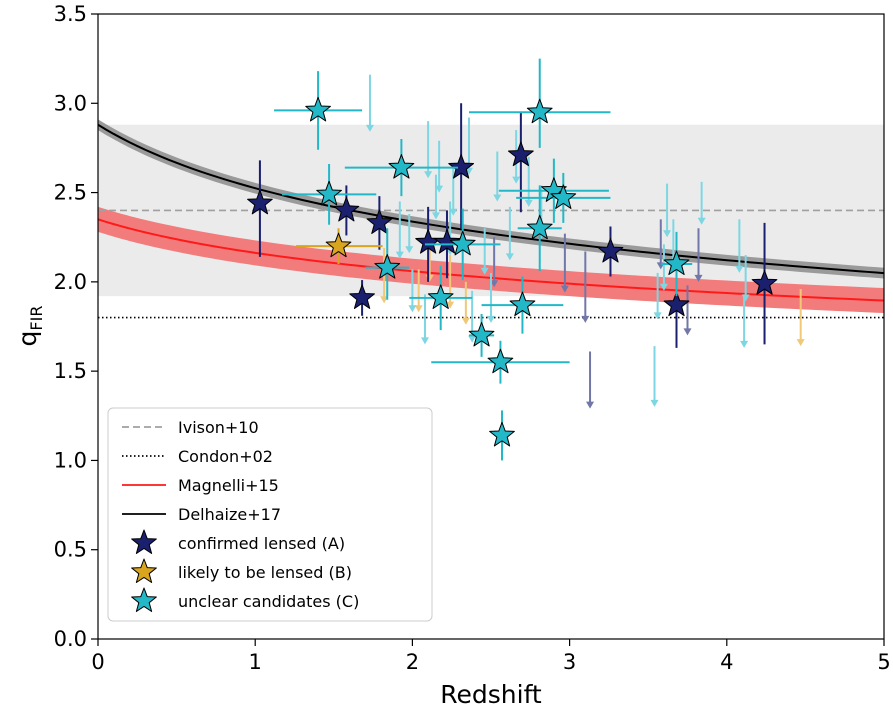 This screenshot has width=893, height=716. I want to click on legend-label-delhaize-17: Delhaize+17, so click(229, 514).